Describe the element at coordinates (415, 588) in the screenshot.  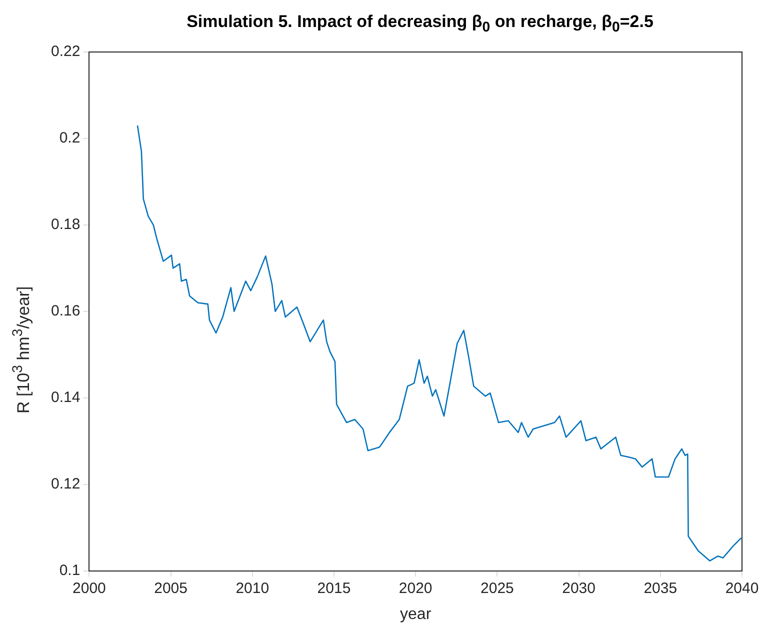
I see `x-tick-label: 2020` at that location.